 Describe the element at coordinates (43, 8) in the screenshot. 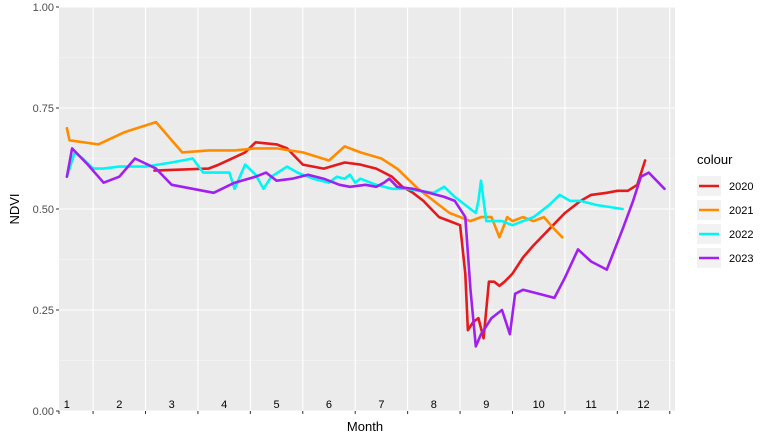

I see `y-tick-label: 1.00` at that location.